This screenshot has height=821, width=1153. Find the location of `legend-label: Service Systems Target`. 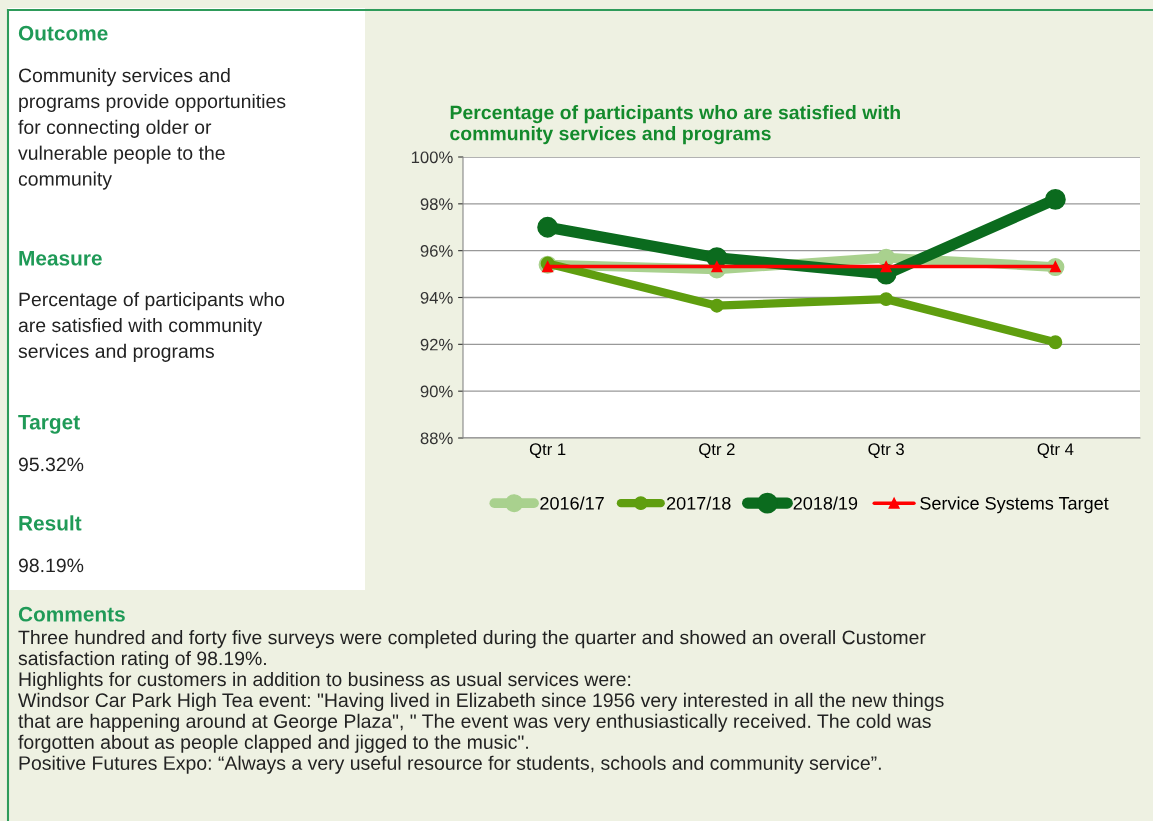

legend-label: Service Systems Target is located at coordinates (1014, 505).